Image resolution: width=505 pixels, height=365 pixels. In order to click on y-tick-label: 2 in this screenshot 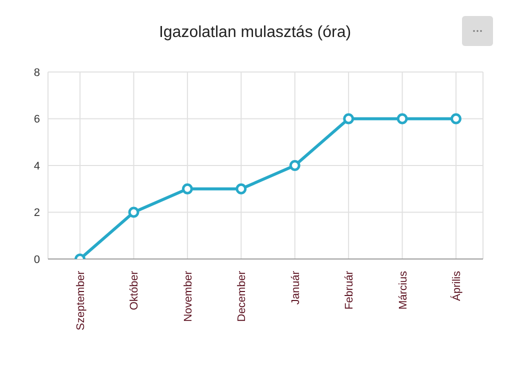, I will do `click(37, 213)`.